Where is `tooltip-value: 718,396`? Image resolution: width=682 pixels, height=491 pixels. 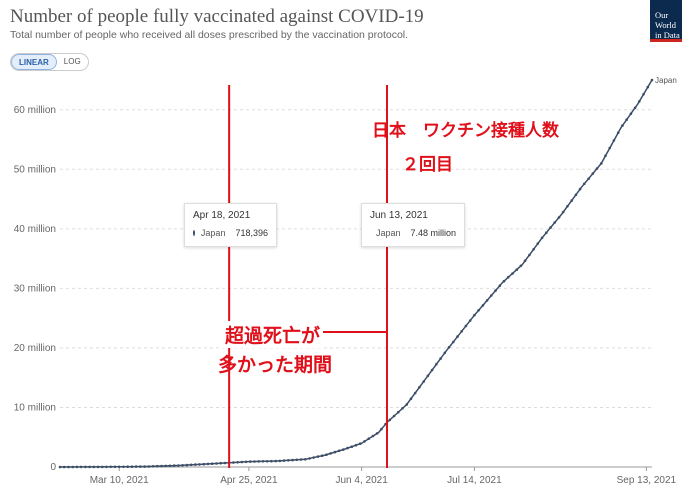
tooltip-value: 718,396 is located at coordinates (251, 233).